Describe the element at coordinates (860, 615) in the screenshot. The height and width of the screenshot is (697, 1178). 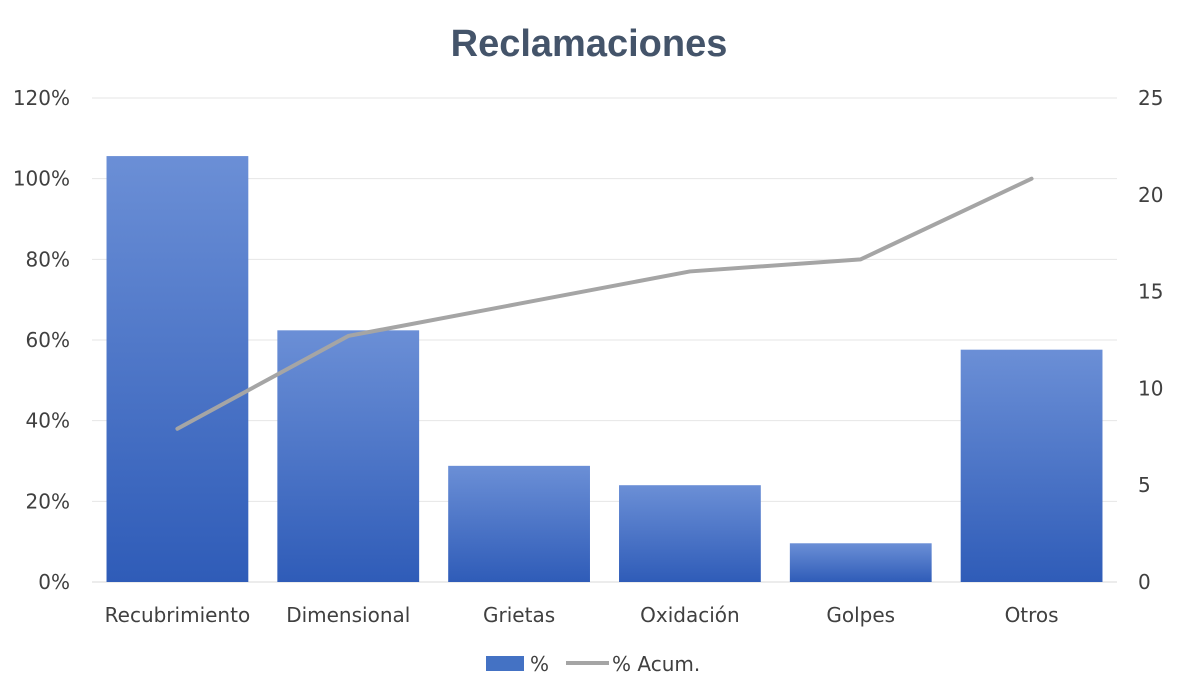
I see `category-label: Golpes` at that location.